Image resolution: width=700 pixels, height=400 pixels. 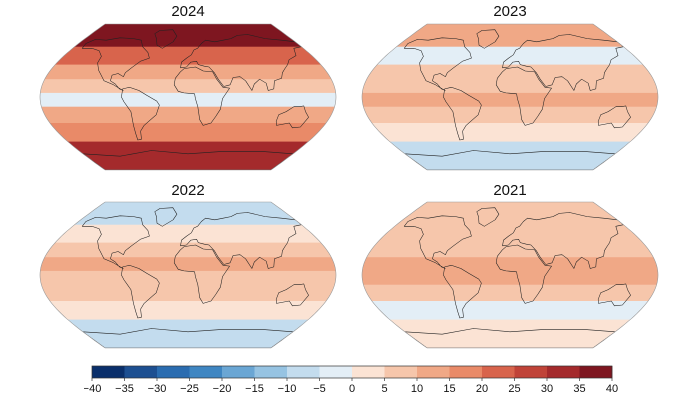 I want to click on colorbar-tick-label: 10, so click(x=417, y=389).